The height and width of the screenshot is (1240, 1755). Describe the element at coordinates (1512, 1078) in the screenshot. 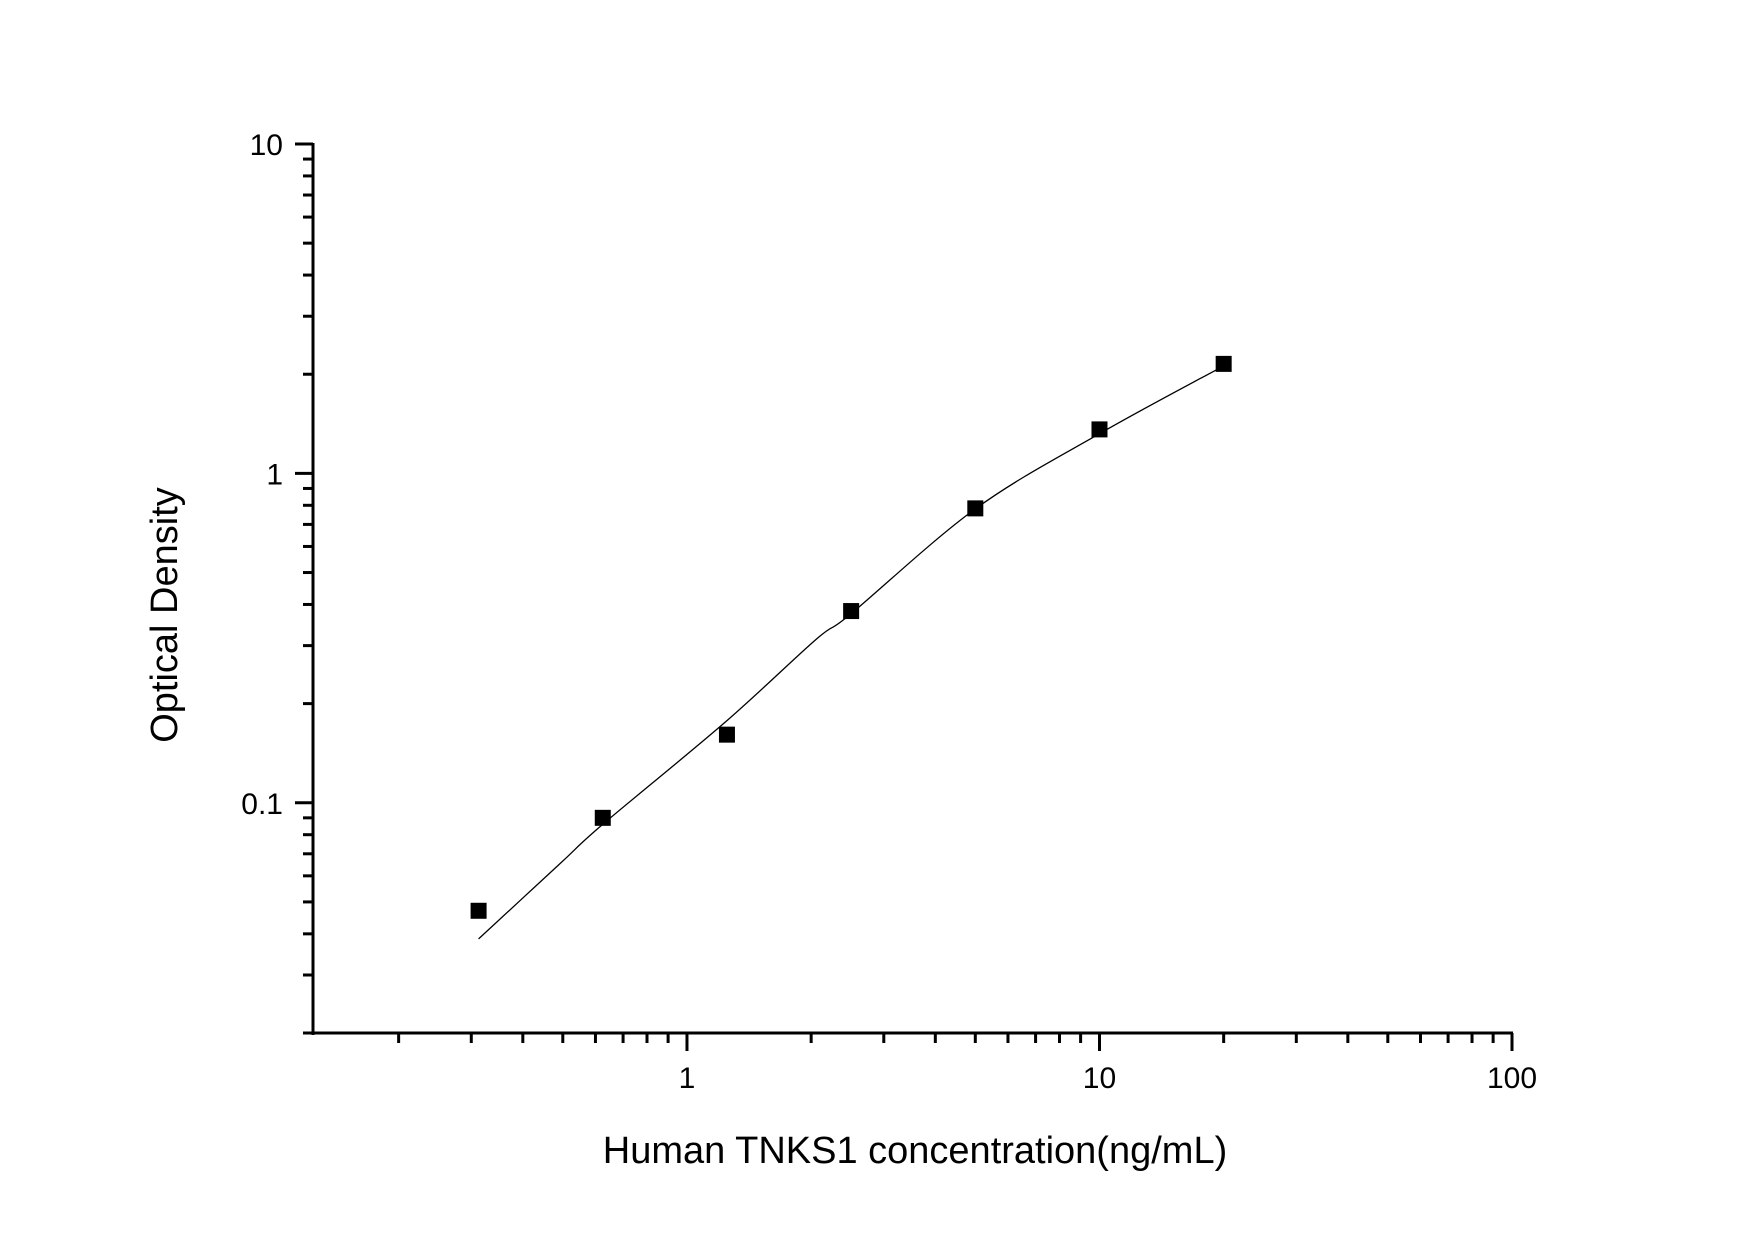

I see `x-tick-label: 100` at that location.